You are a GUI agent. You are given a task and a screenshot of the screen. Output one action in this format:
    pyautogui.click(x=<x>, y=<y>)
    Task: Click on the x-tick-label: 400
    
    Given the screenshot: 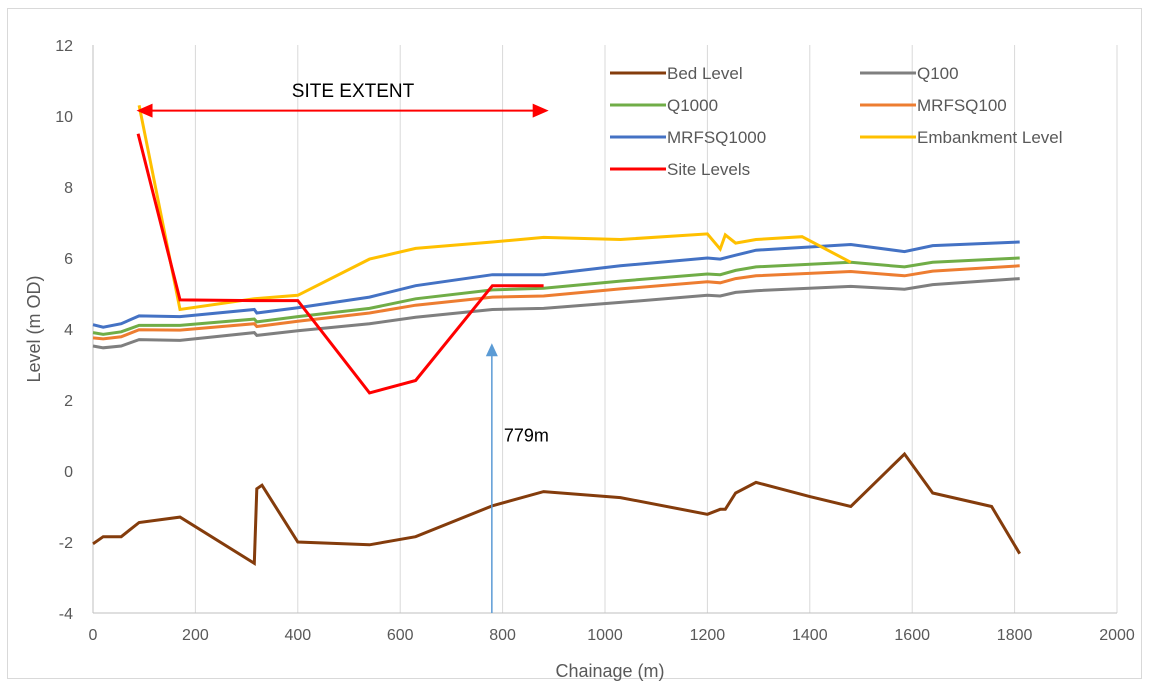 What is the action you would take?
    pyautogui.click(x=297, y=635)
    